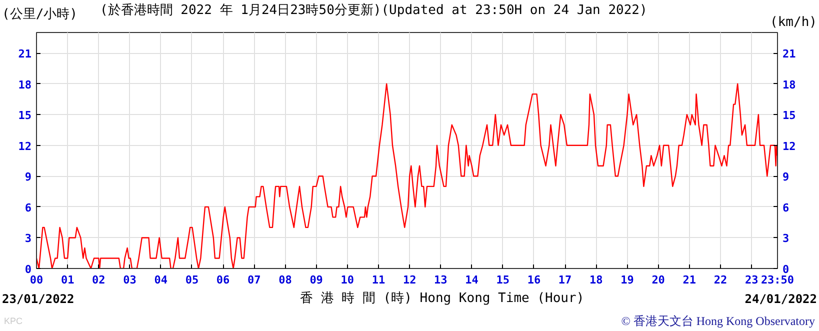  Describe the element at coordinates (38, 299) in the screenshot. I see `text: 23/01/2022` at that location.